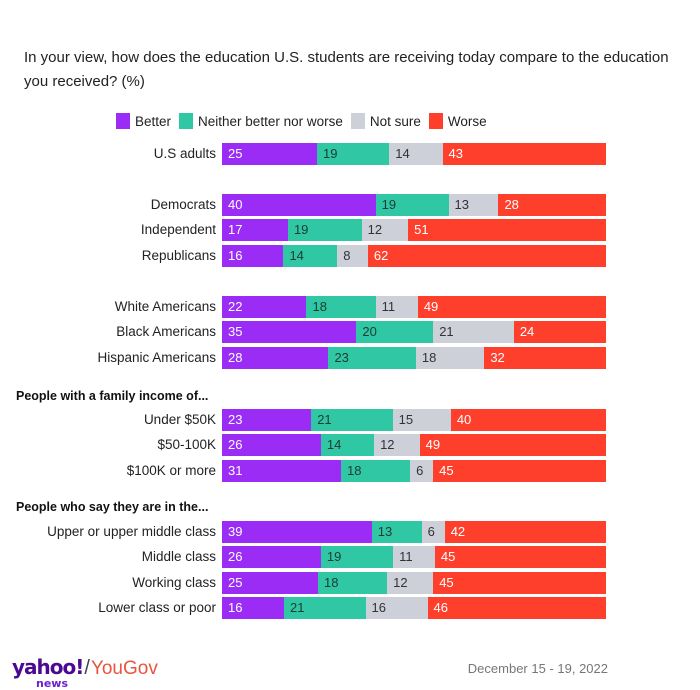  I want to click on category-label: Democrats, so click(183, 204).